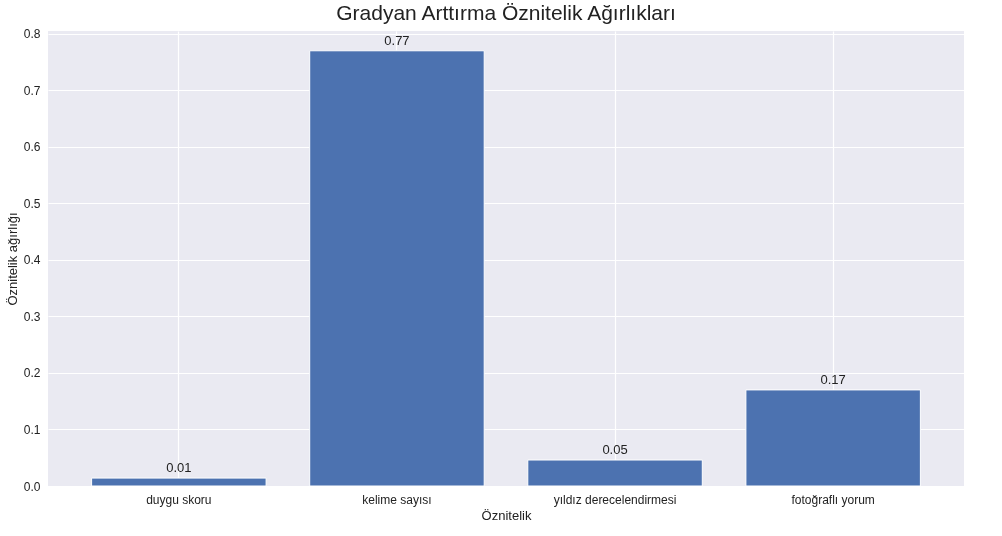 The height and width of the screenshot is (536, 1002). What do you see at coordinates (179, 468) in the screenshot?
I see `data-label: 0.01` at bounding box center [179, 468].